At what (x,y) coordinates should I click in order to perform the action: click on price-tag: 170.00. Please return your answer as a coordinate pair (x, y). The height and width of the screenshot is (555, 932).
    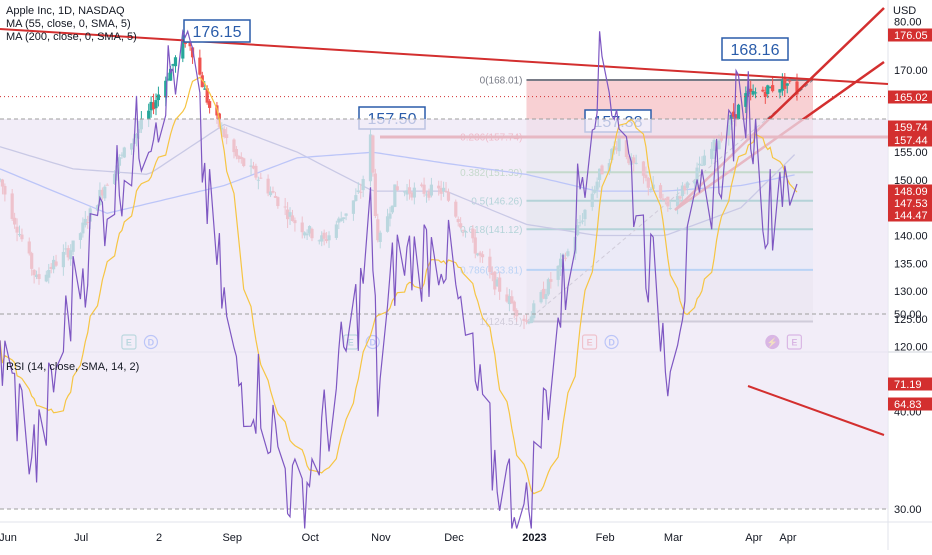
    Looking at the image, I should click on (911, 71).